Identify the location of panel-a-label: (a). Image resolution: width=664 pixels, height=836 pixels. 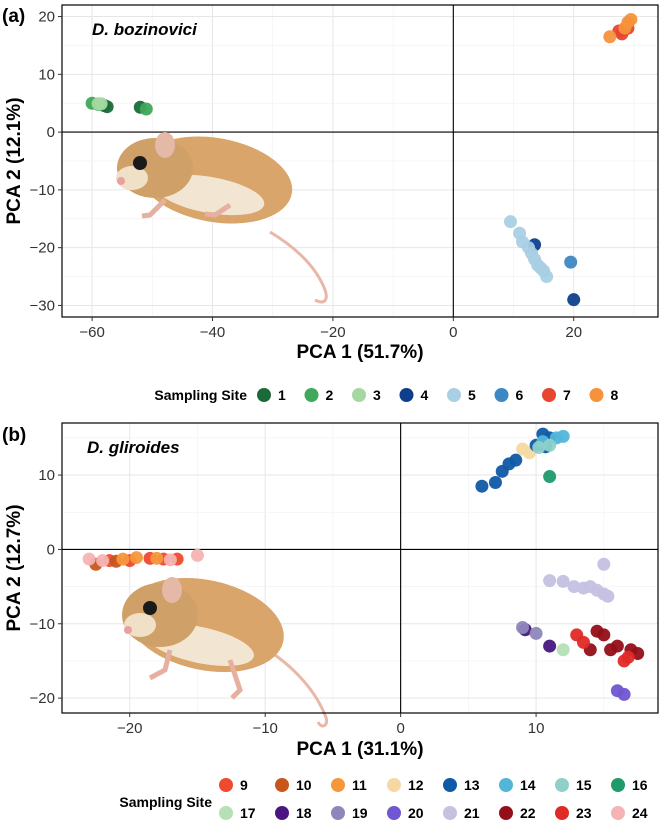
(13, 16).